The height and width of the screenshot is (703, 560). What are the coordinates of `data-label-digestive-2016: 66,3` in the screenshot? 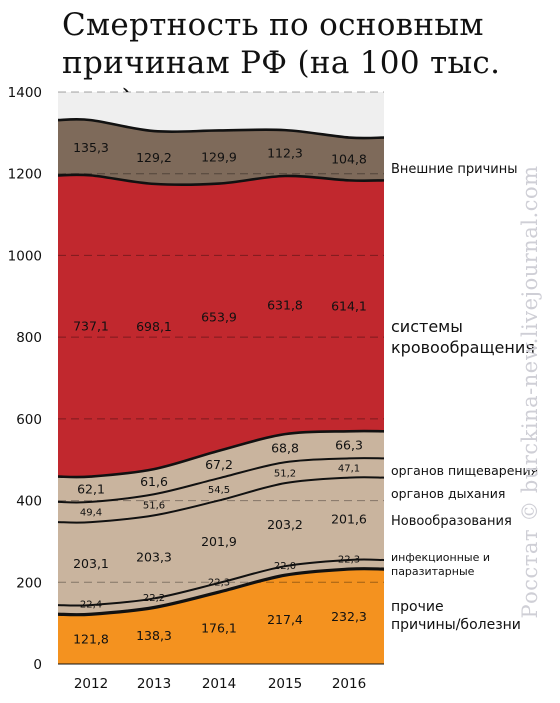 It's located at (349, 444).